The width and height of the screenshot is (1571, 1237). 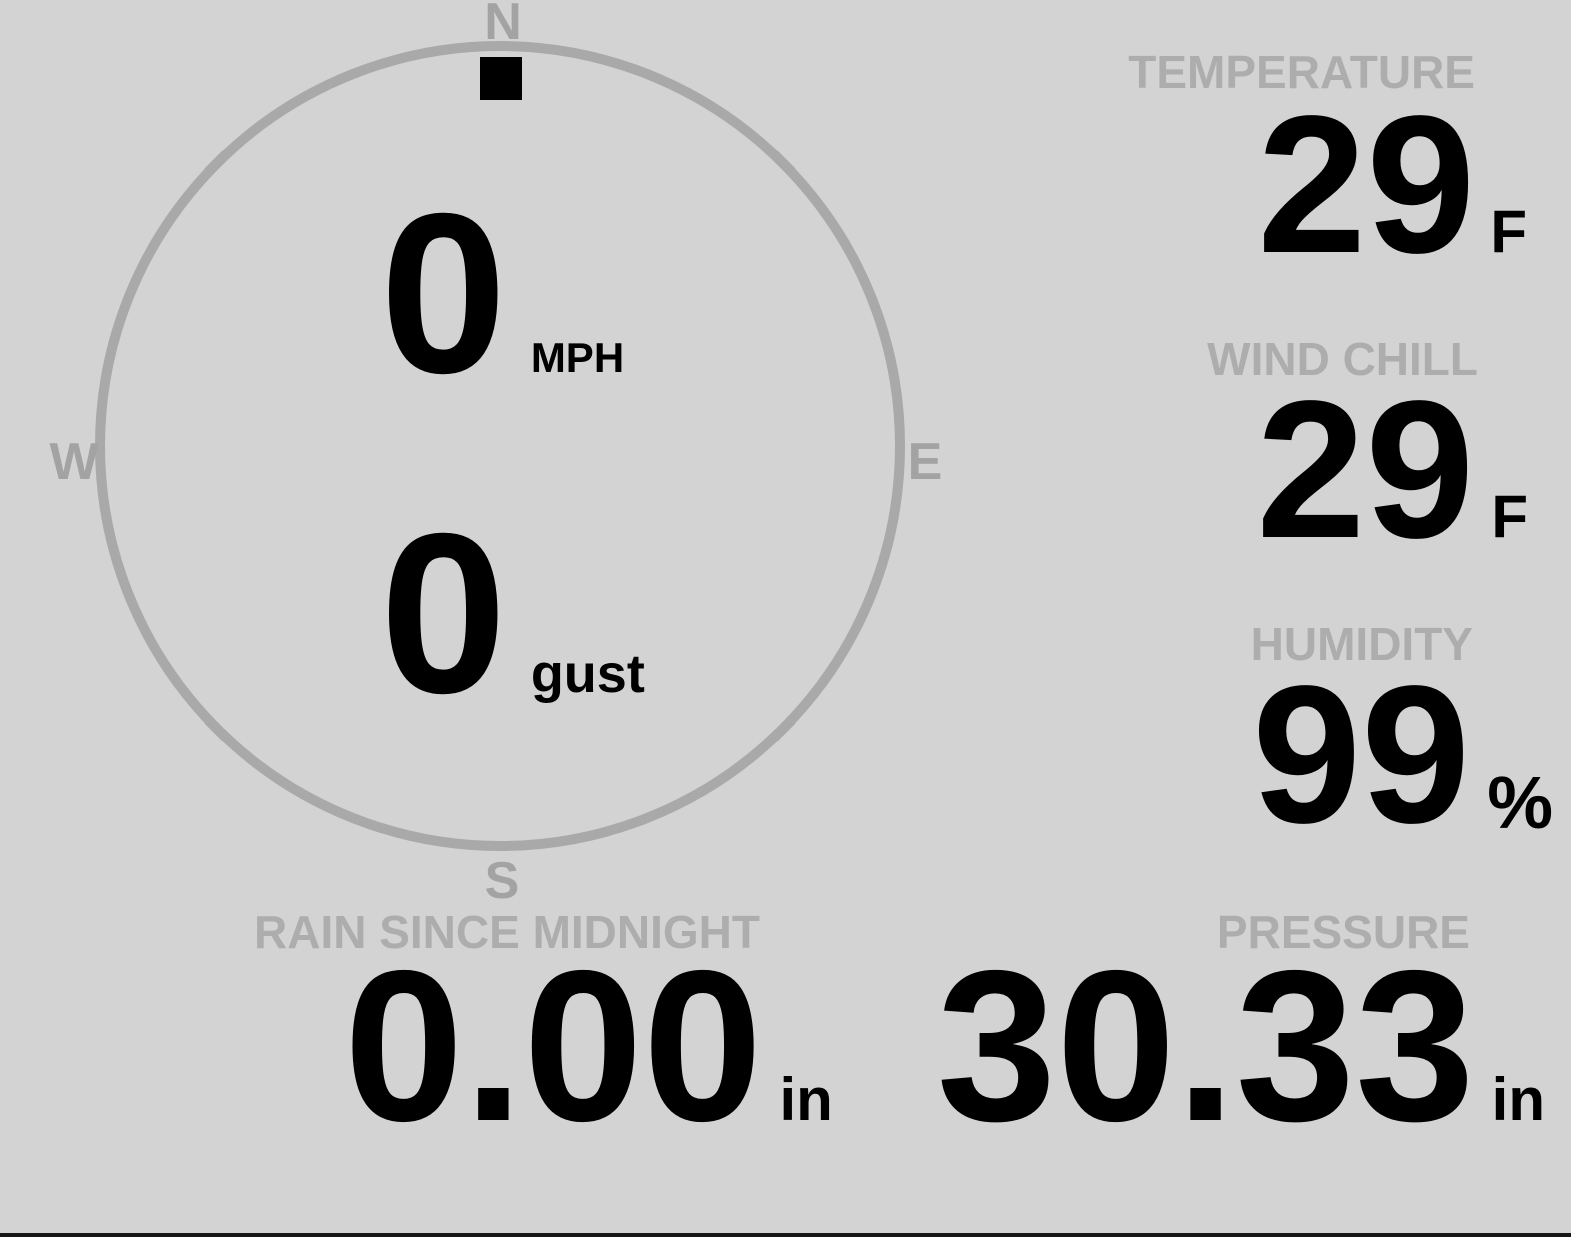 I want to click on humidity-value-row: 99 %, so click(x=1402, y=755).